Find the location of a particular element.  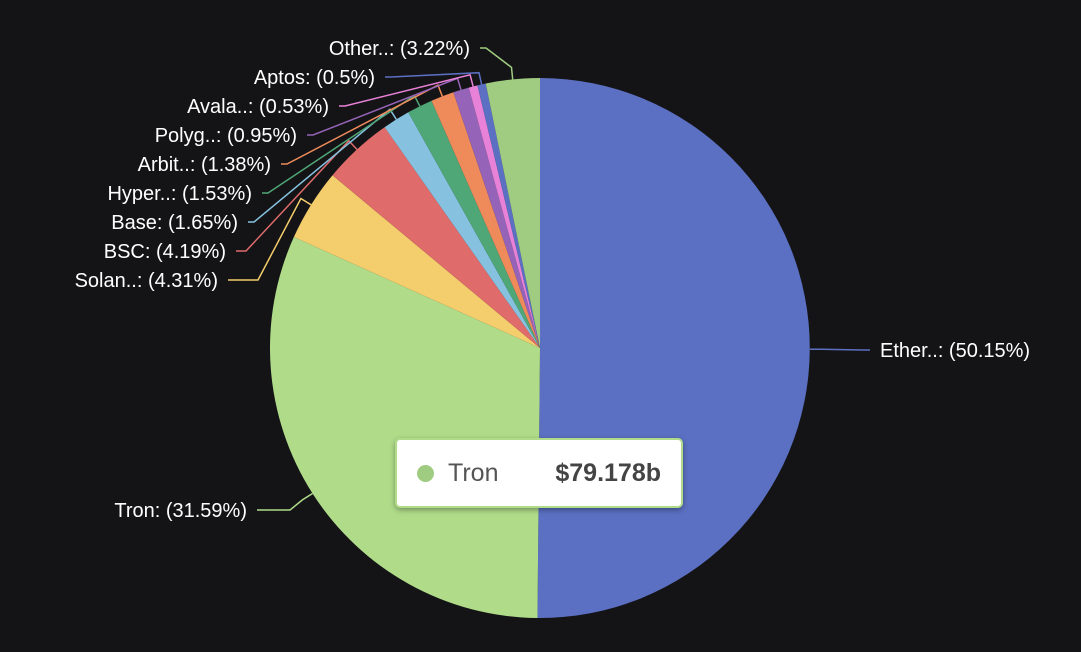

pie-slice-polyg is located at coordinates (496, 217).